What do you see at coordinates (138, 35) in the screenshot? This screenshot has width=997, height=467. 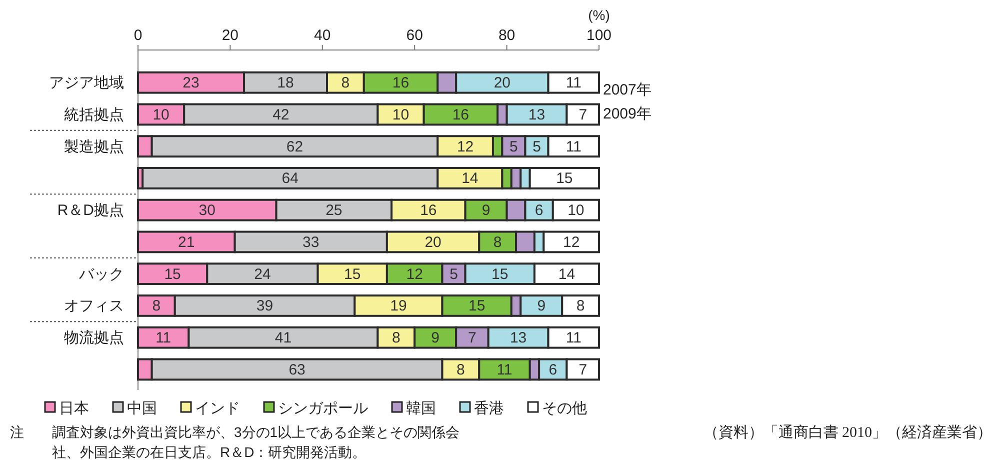 I see `x-tick-label: 0` at bounding box center [138, 35].